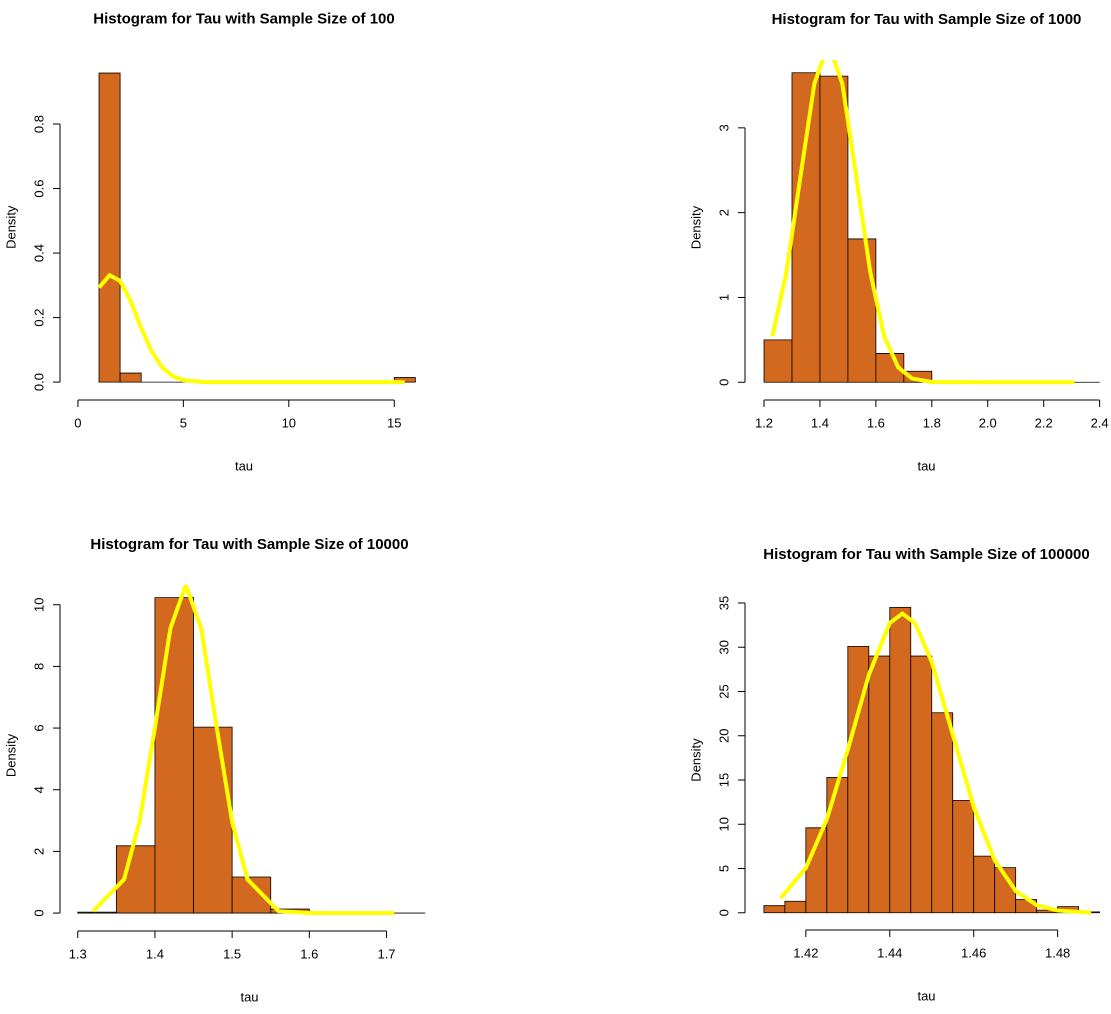 The image size is (1111, 1014). I want to click on x-tick-label: 1.2, so click(764, 422).